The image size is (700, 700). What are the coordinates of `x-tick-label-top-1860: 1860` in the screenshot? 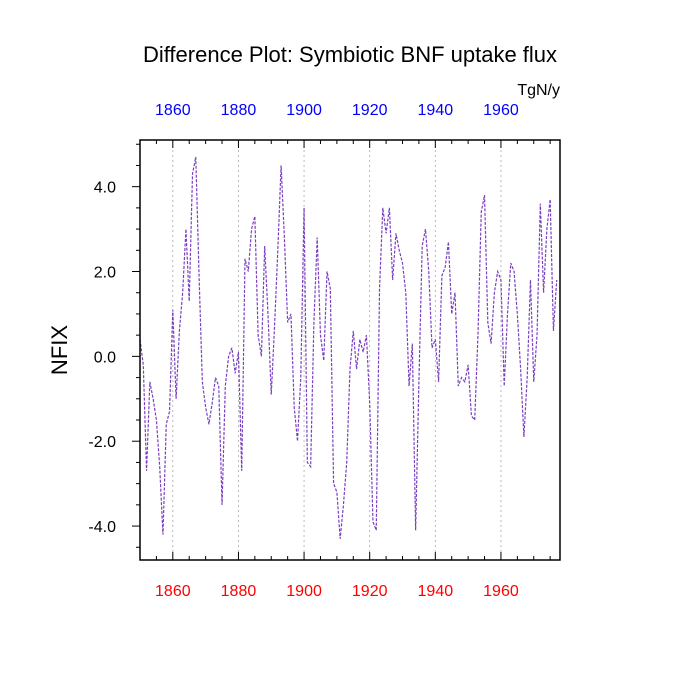 It's located at (173, 110).